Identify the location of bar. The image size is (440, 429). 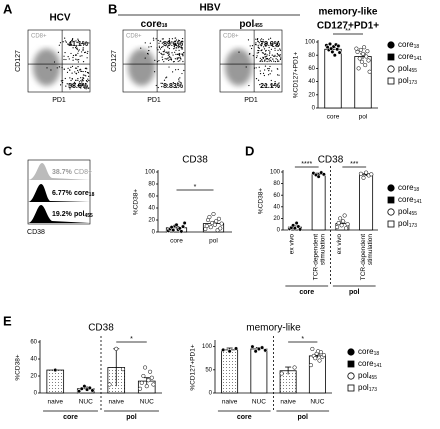
(318, 202).